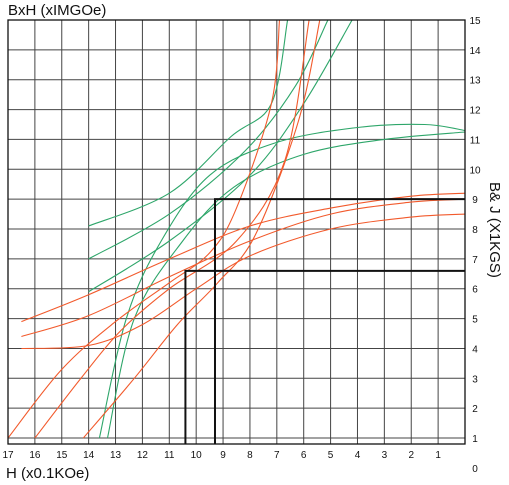  What do you see at coordinates (47, 473) in the screenshot?
I see `x-axis-label: H (x0.1KOe)` at bounding box center [47, 473].